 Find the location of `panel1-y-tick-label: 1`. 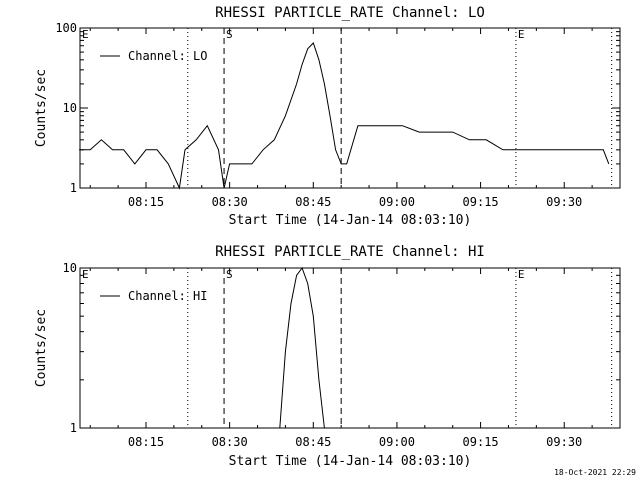

panel1-y-tick-label: 1 is located at coordinates (73, 188).